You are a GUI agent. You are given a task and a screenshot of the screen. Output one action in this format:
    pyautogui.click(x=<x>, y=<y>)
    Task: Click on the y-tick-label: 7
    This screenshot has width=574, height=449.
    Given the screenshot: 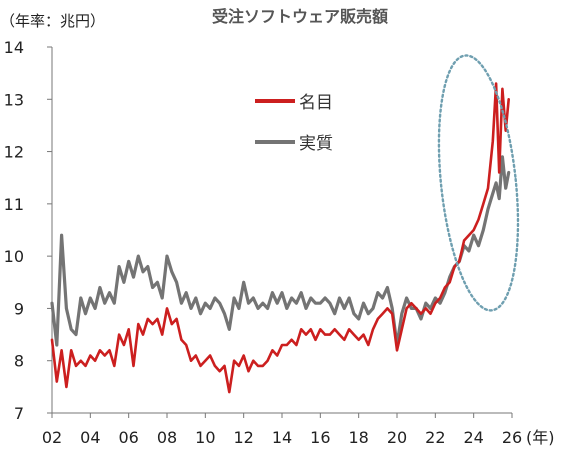 What is the action you would take?
    pyautogui.click(x=19, y=413)
    